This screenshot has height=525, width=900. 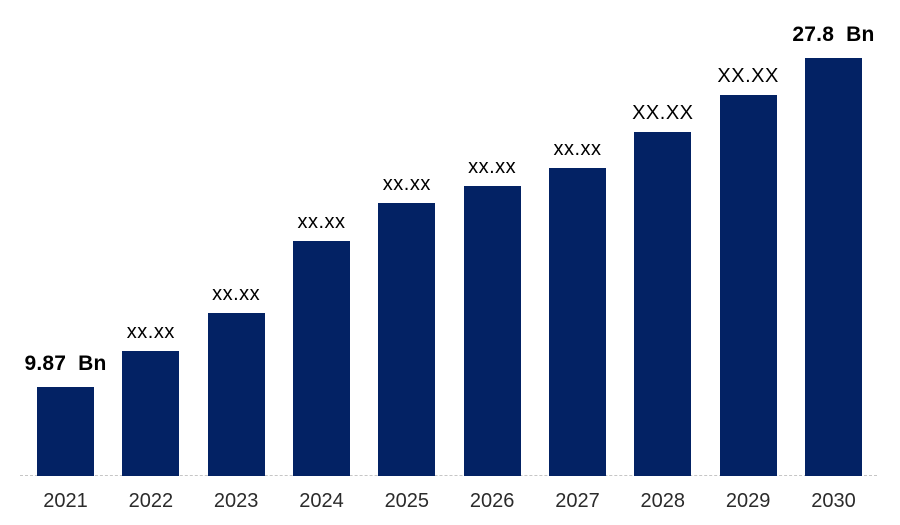 What do you see at coordinates (407, 501) in the screenshot?
I see `tick-label-2025: 2025` at bounding box center [407, 501].